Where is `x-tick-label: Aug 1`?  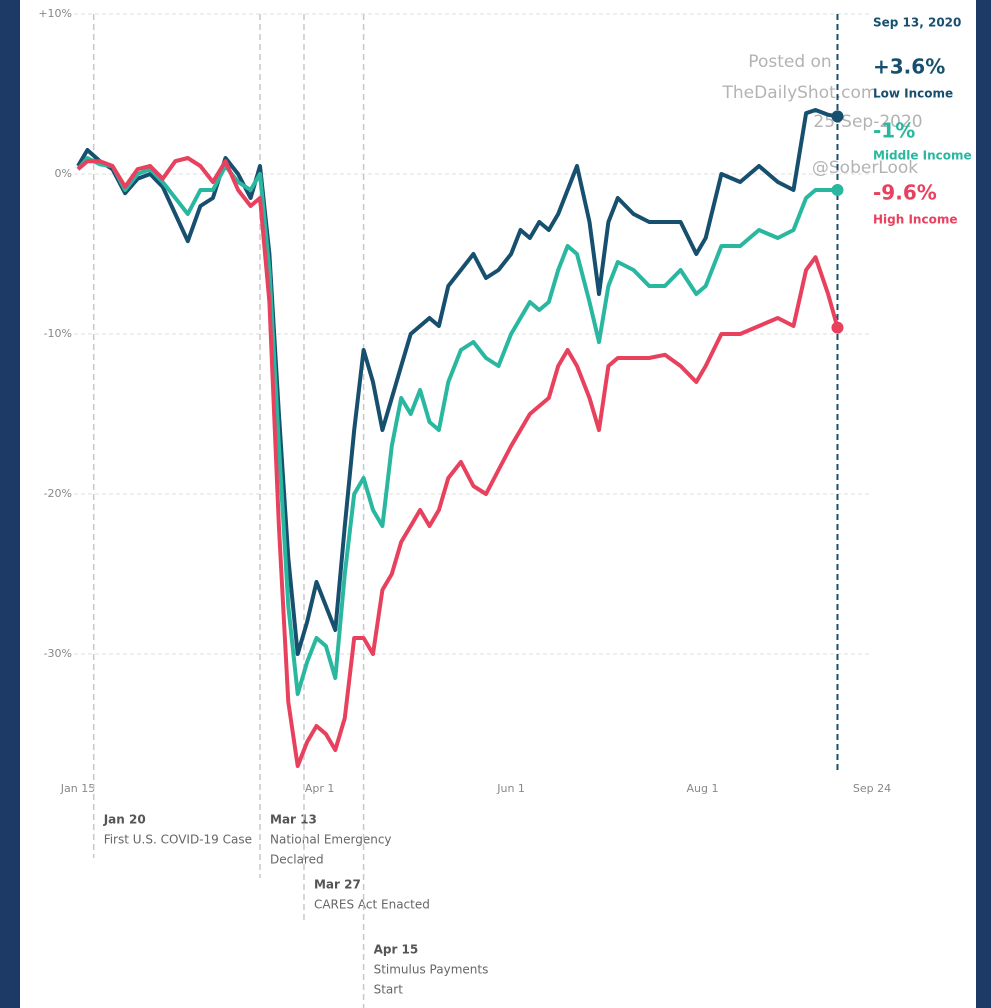
x-tick-label: Aug 1 is located at coordinates (703, 788).